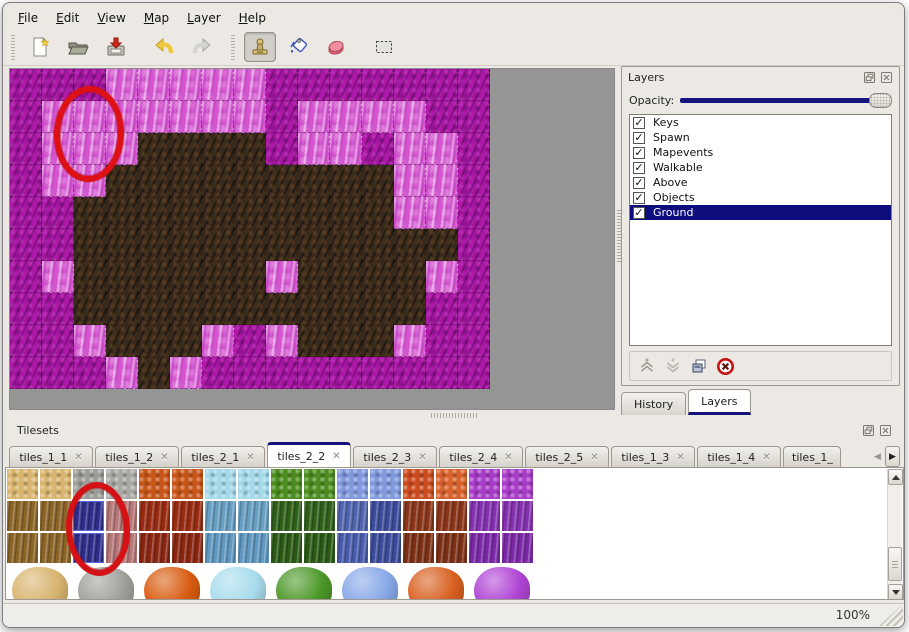  What do you see at coordinates (137, 456) in the screenshot?
I see `tileset-tab-tiles_1_2: tiles_1_2 ✕` at bounding box center [137, 456].